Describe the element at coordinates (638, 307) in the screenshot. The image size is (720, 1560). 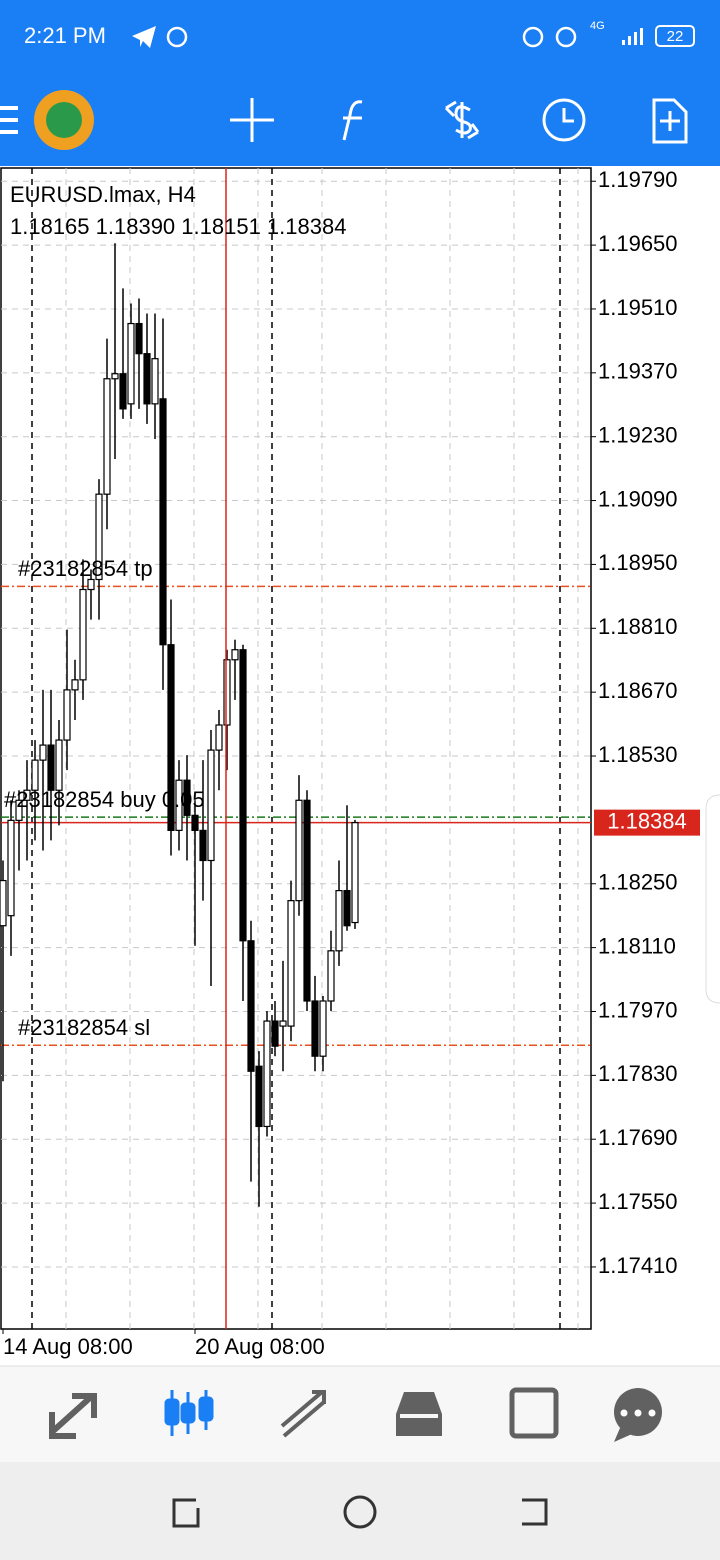
I see `y-tick-label: 1.19510` at that location.